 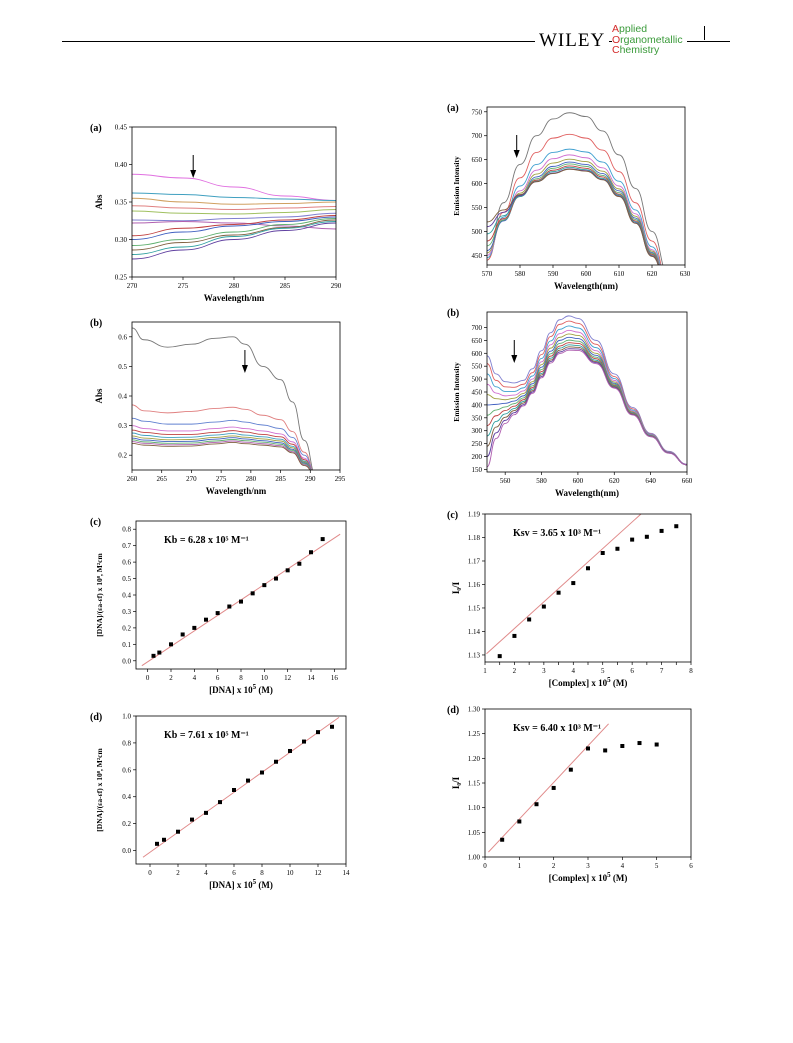 What do you see at coordinates (148, 678) in the screenshot?
I see `x-tick-label: 0` at bounding box center [148, 678].